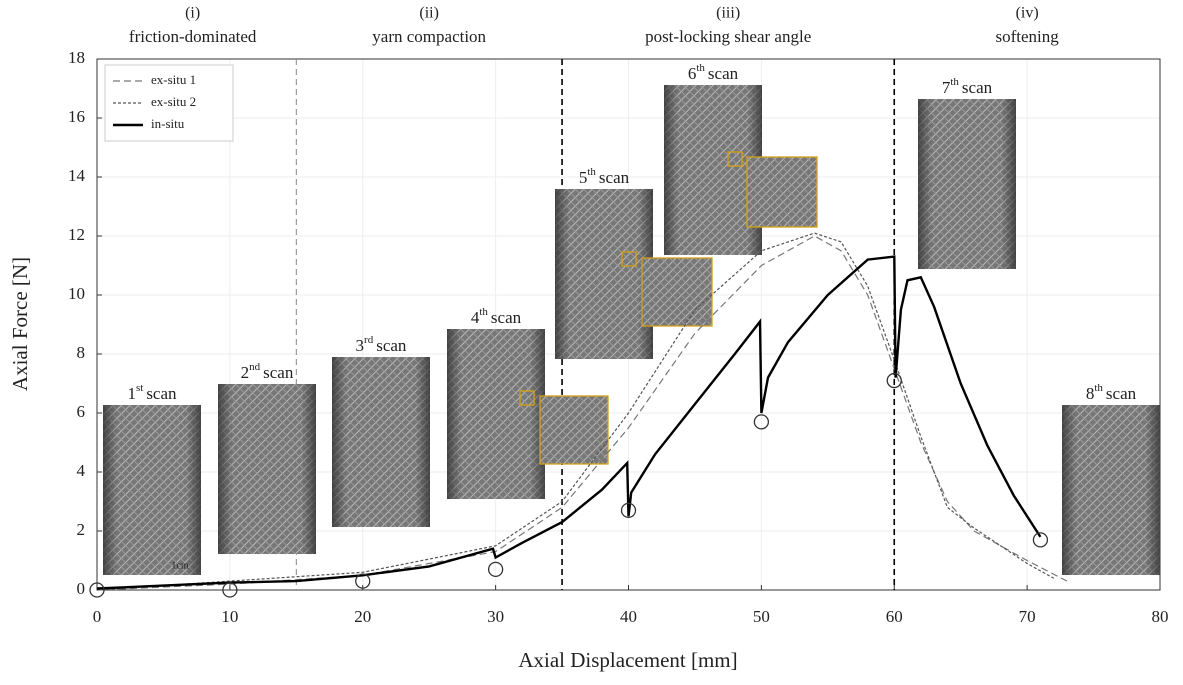 This screenshot has height=685, width=1183. I want to click on phase-numeral: (ii), so click(429, 13).